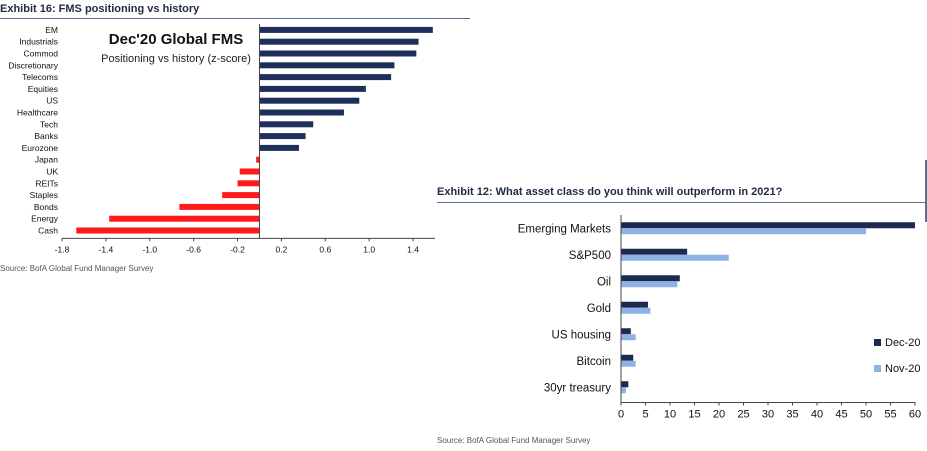 The width and height of the screenshot is (927, 451). What do you see at coordinates (590, 256) in the screenshot?
I see `asset-class-label: S&P500` at bounding box center [590, 256].